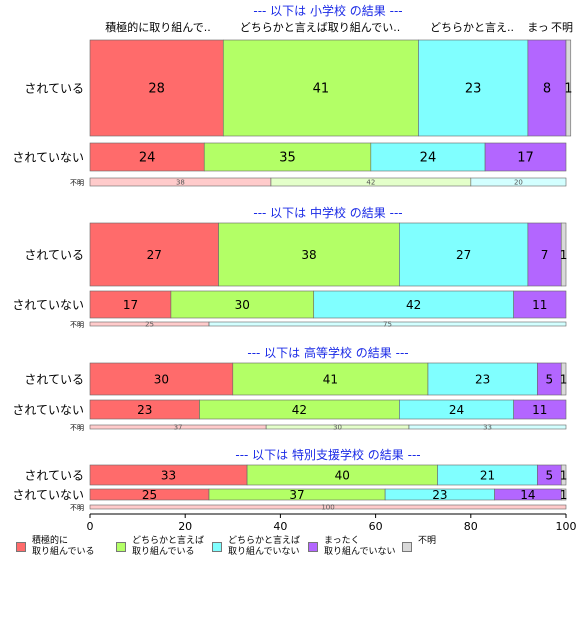 This screenshot has width=580, height=636. I want to click on legend-item: 不明, so click(419, 544).